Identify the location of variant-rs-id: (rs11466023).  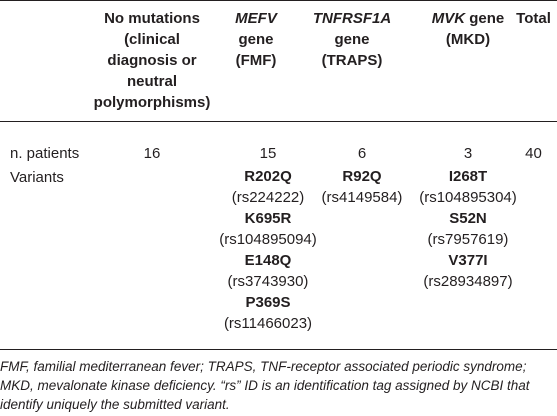
(268, 323).